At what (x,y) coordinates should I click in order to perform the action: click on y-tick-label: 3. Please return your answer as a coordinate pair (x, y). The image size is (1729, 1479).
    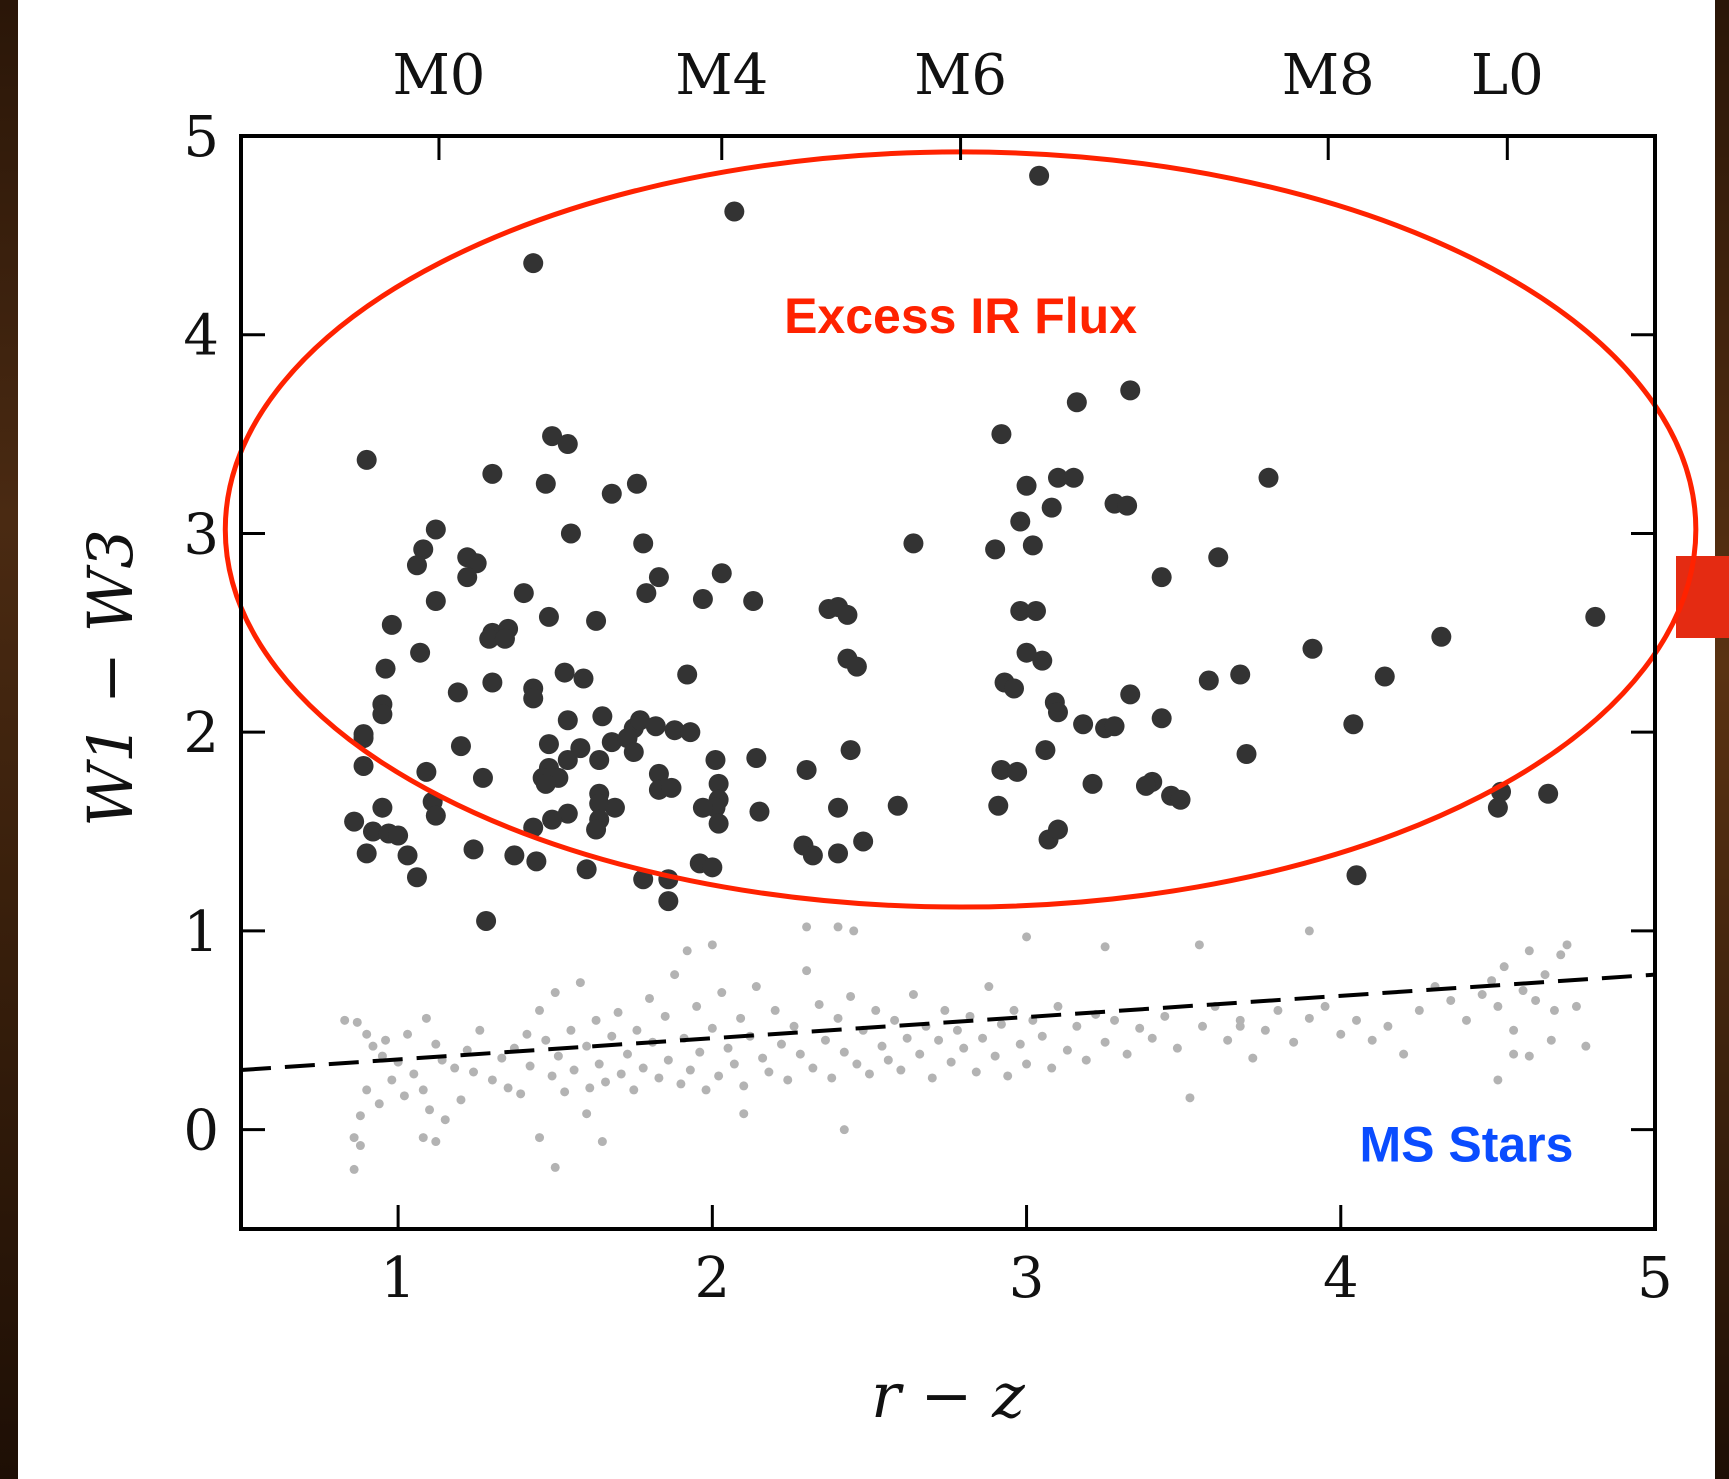
    Looking at the image, I should click on (201, 534).